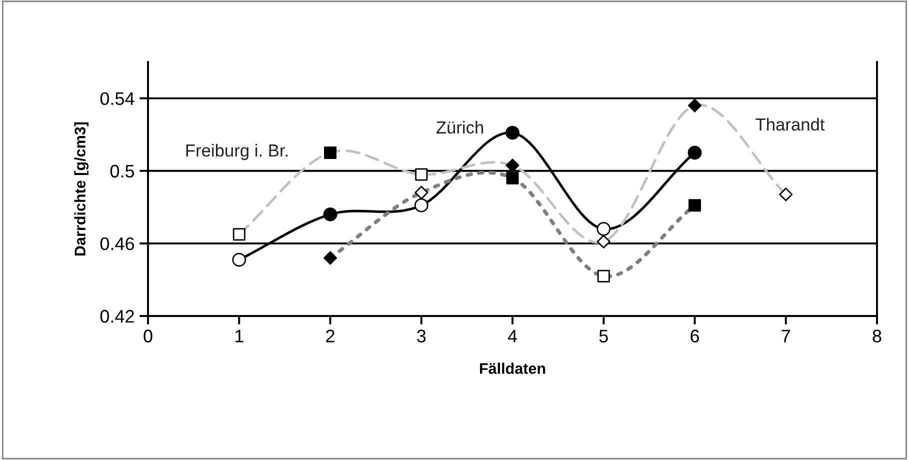  I want to click on annotation: Tharandt, so click(790, 124).